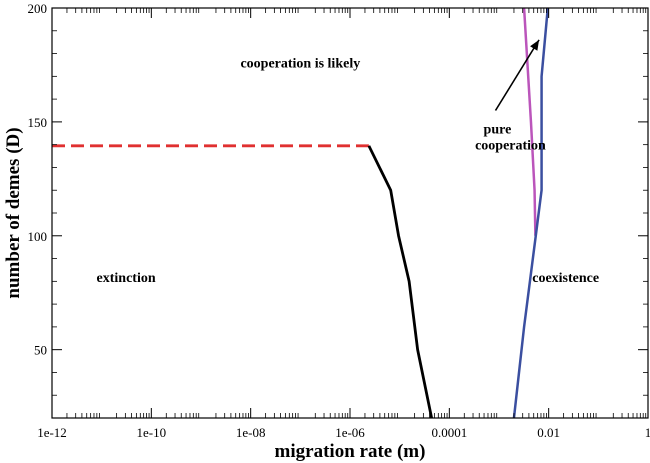 This screenshot has width=650, height=463. What do you see at coordinates (300, 64) in the screenshot?
I see `annotation-label: cooperation is likely` at bounding box center [300, 64].